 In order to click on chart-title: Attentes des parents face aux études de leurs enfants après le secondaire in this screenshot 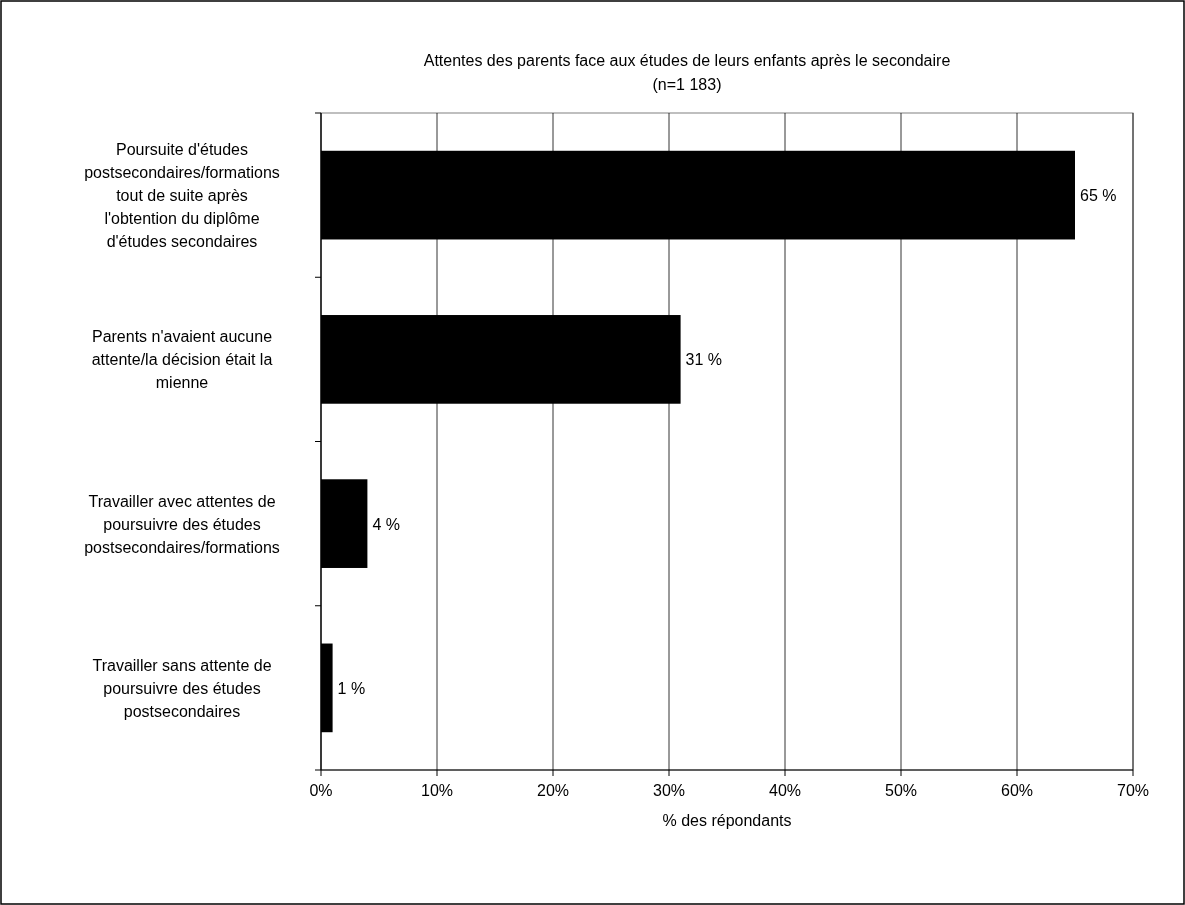, I will do `click(687, 60)`.